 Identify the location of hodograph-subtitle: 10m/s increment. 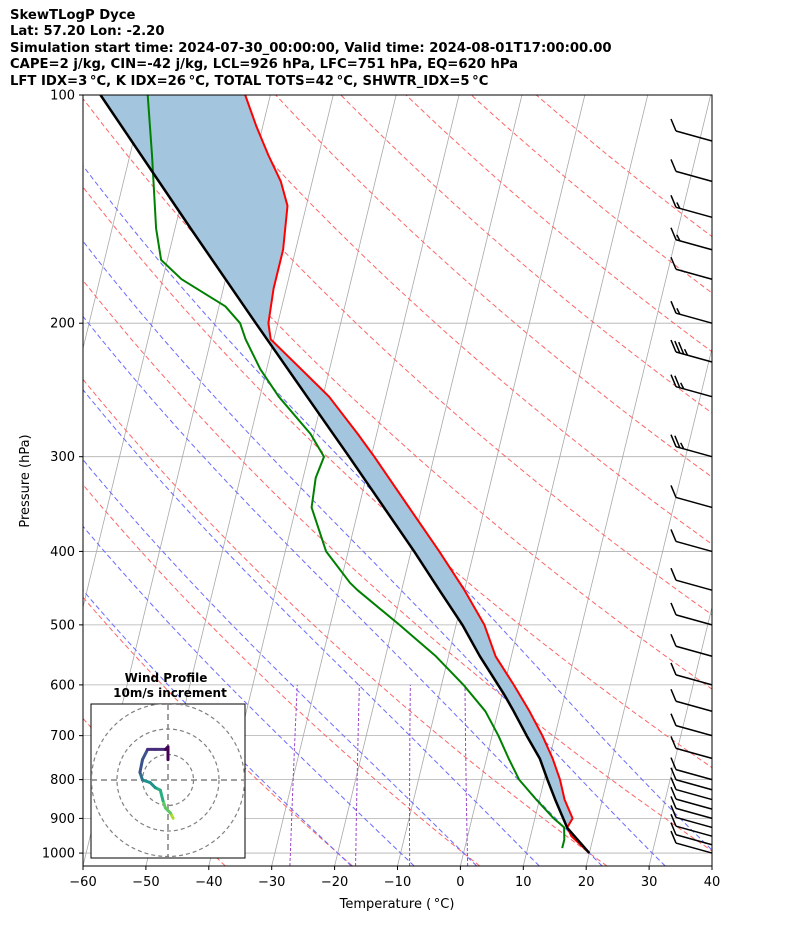
(170, 693).